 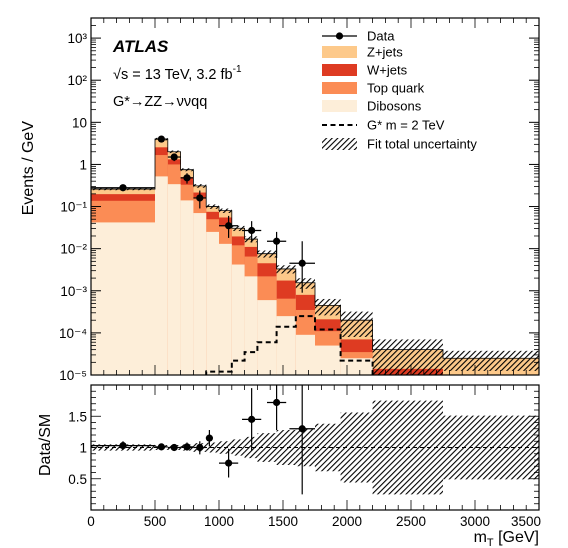 I want to click on legend-signal: G* m = 2 TeV, so click(x=383, y=125).